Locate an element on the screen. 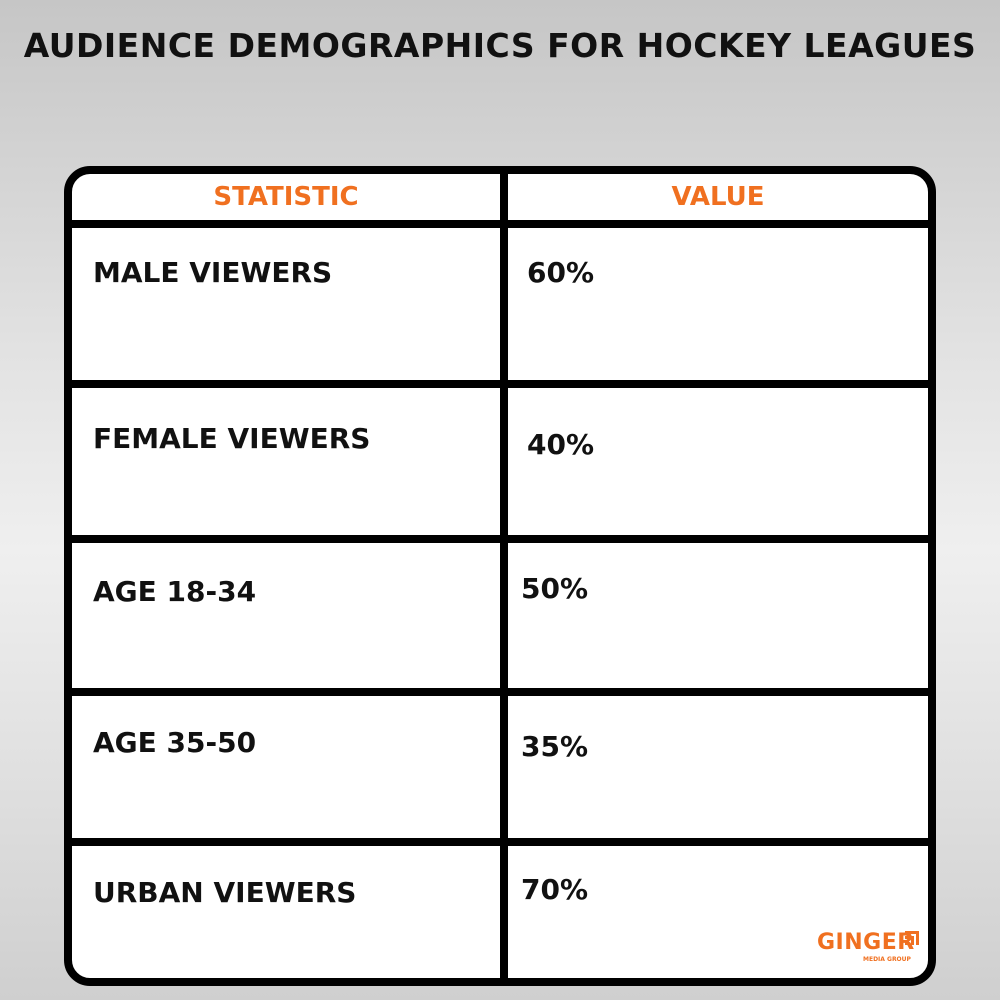 The height and width of the screenshot is (1000, 1000). table-row-value: 40% is located at coordinates (561, 444).